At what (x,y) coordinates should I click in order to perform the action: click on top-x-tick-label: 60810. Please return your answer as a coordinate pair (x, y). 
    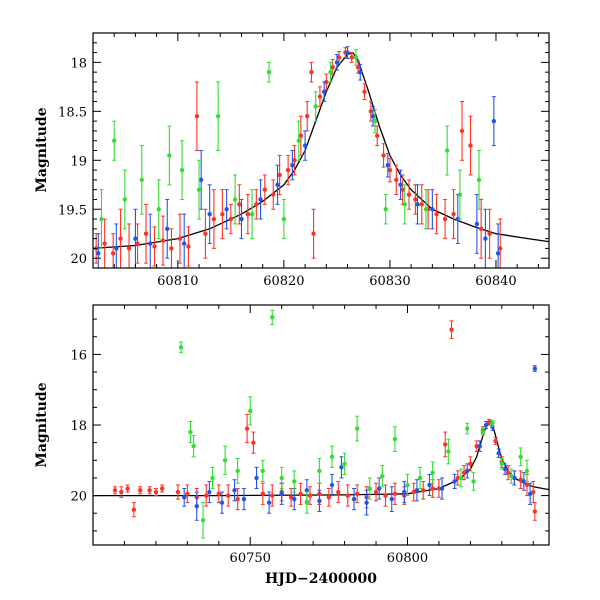
    Looking at the image, I should click on (177, 281).